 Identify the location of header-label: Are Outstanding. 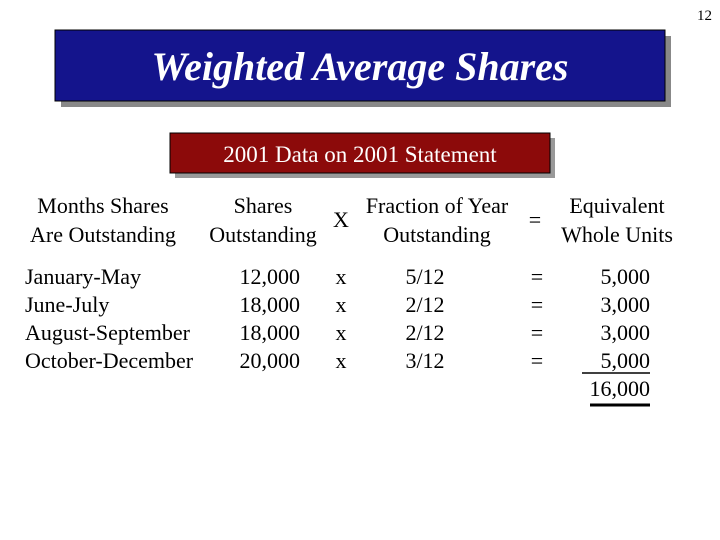
(103, 234).